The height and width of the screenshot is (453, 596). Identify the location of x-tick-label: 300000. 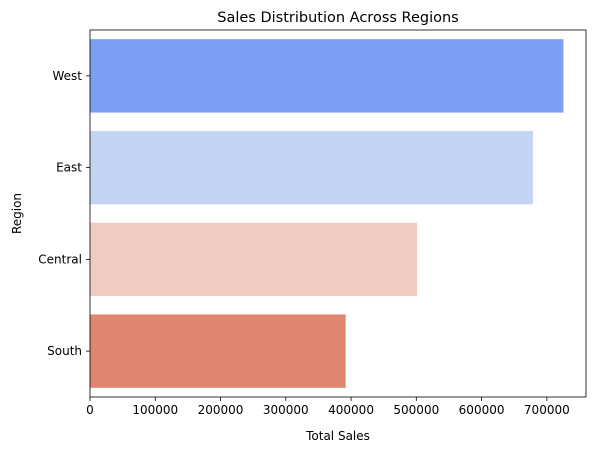
(286, 410).